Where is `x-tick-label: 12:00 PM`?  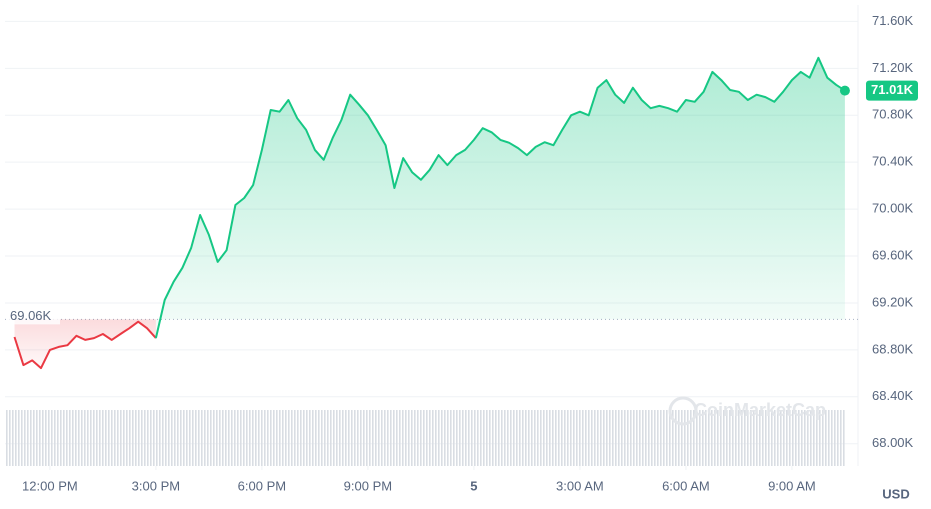
x-tick-label: 12:00 PM is located at coordinates (50, 485).